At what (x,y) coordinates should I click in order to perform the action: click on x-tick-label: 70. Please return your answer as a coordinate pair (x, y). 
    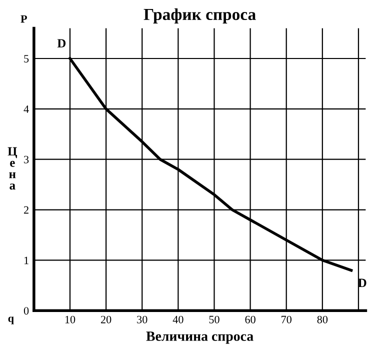
    Looking at the image, I should click on (287, 320).